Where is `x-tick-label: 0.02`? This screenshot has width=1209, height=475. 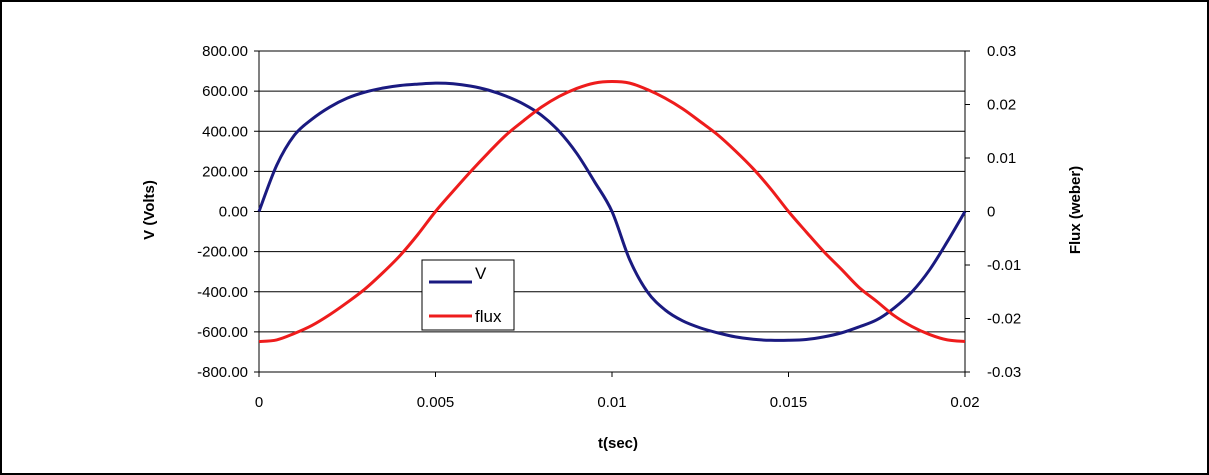 x-tick-label: 0.02 is located at coordinates (964, 402).